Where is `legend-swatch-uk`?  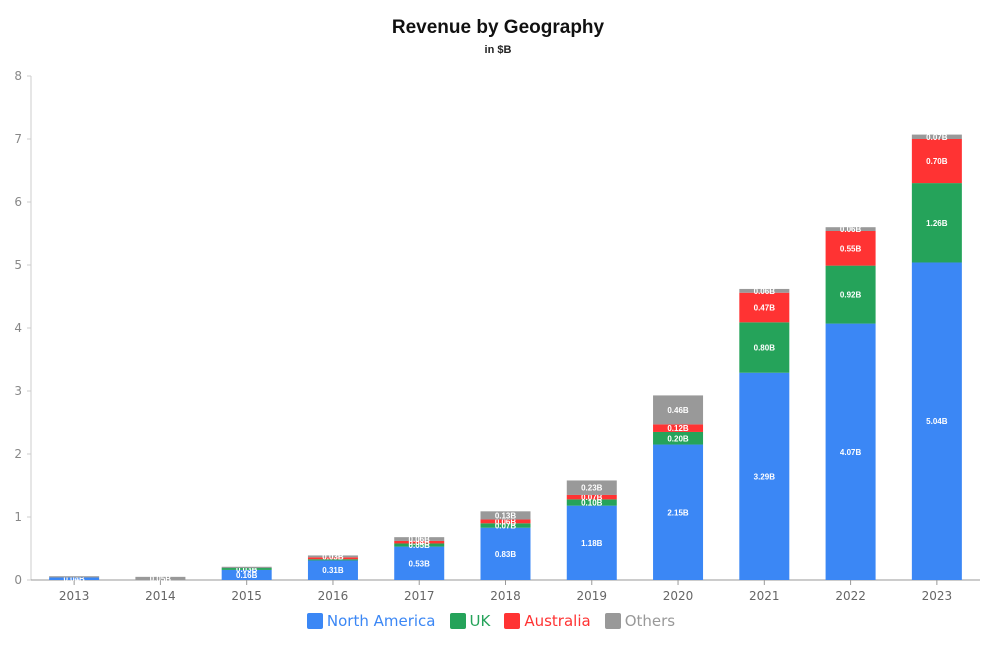
legend-swatch-uk is located at coordinates (457, 621).